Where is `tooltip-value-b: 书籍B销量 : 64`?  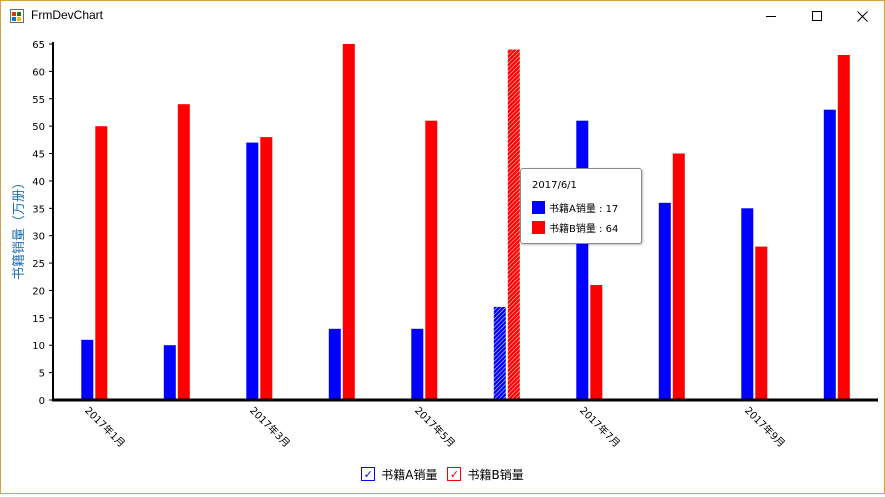 tooltip-value-b: 书籍B销量 : 64 is located at coordinates (584, 229).